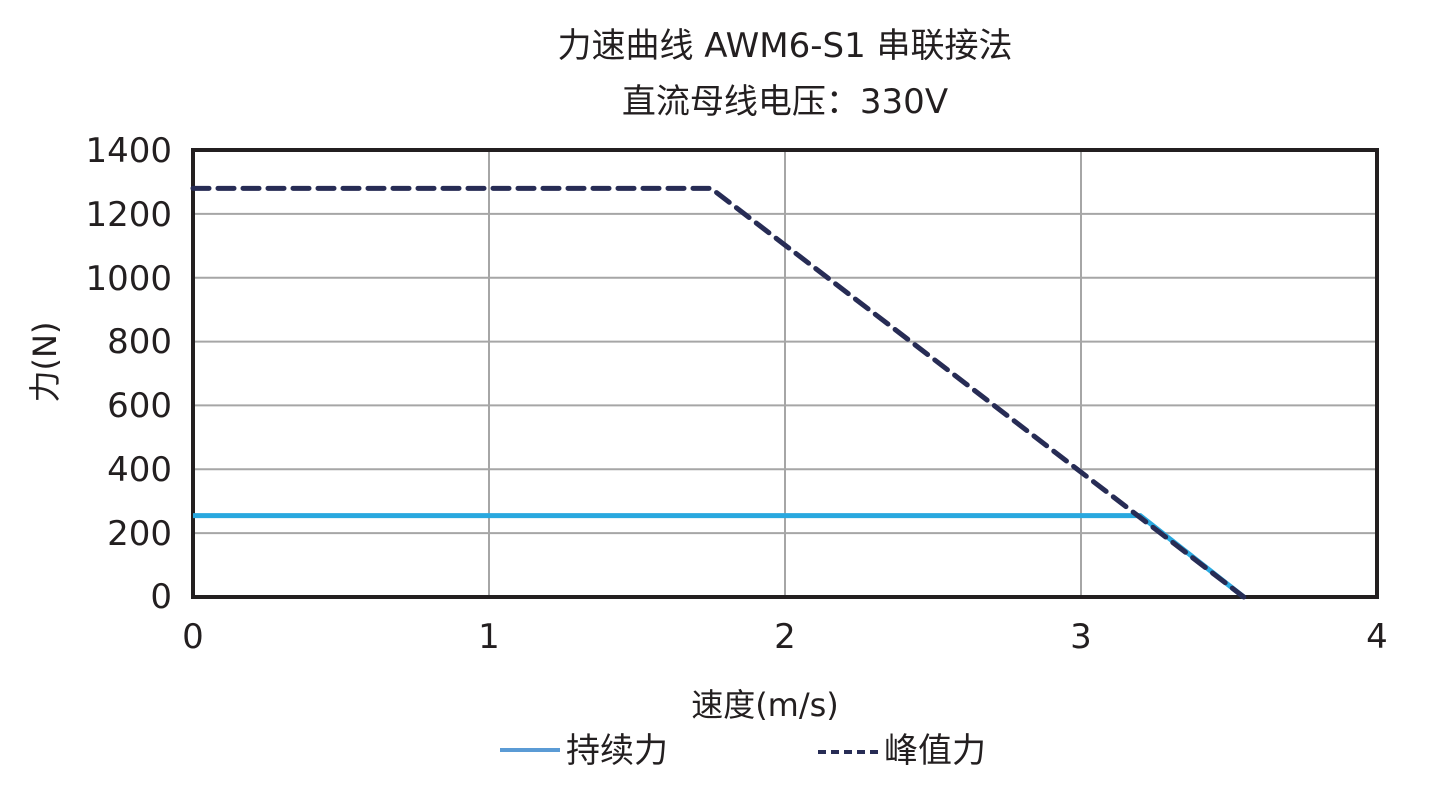 This screenshot has height=785, width=1450. Describe the element at coordinates (139, 342) in the screenshot. I see `y-tick: 800` at that location.